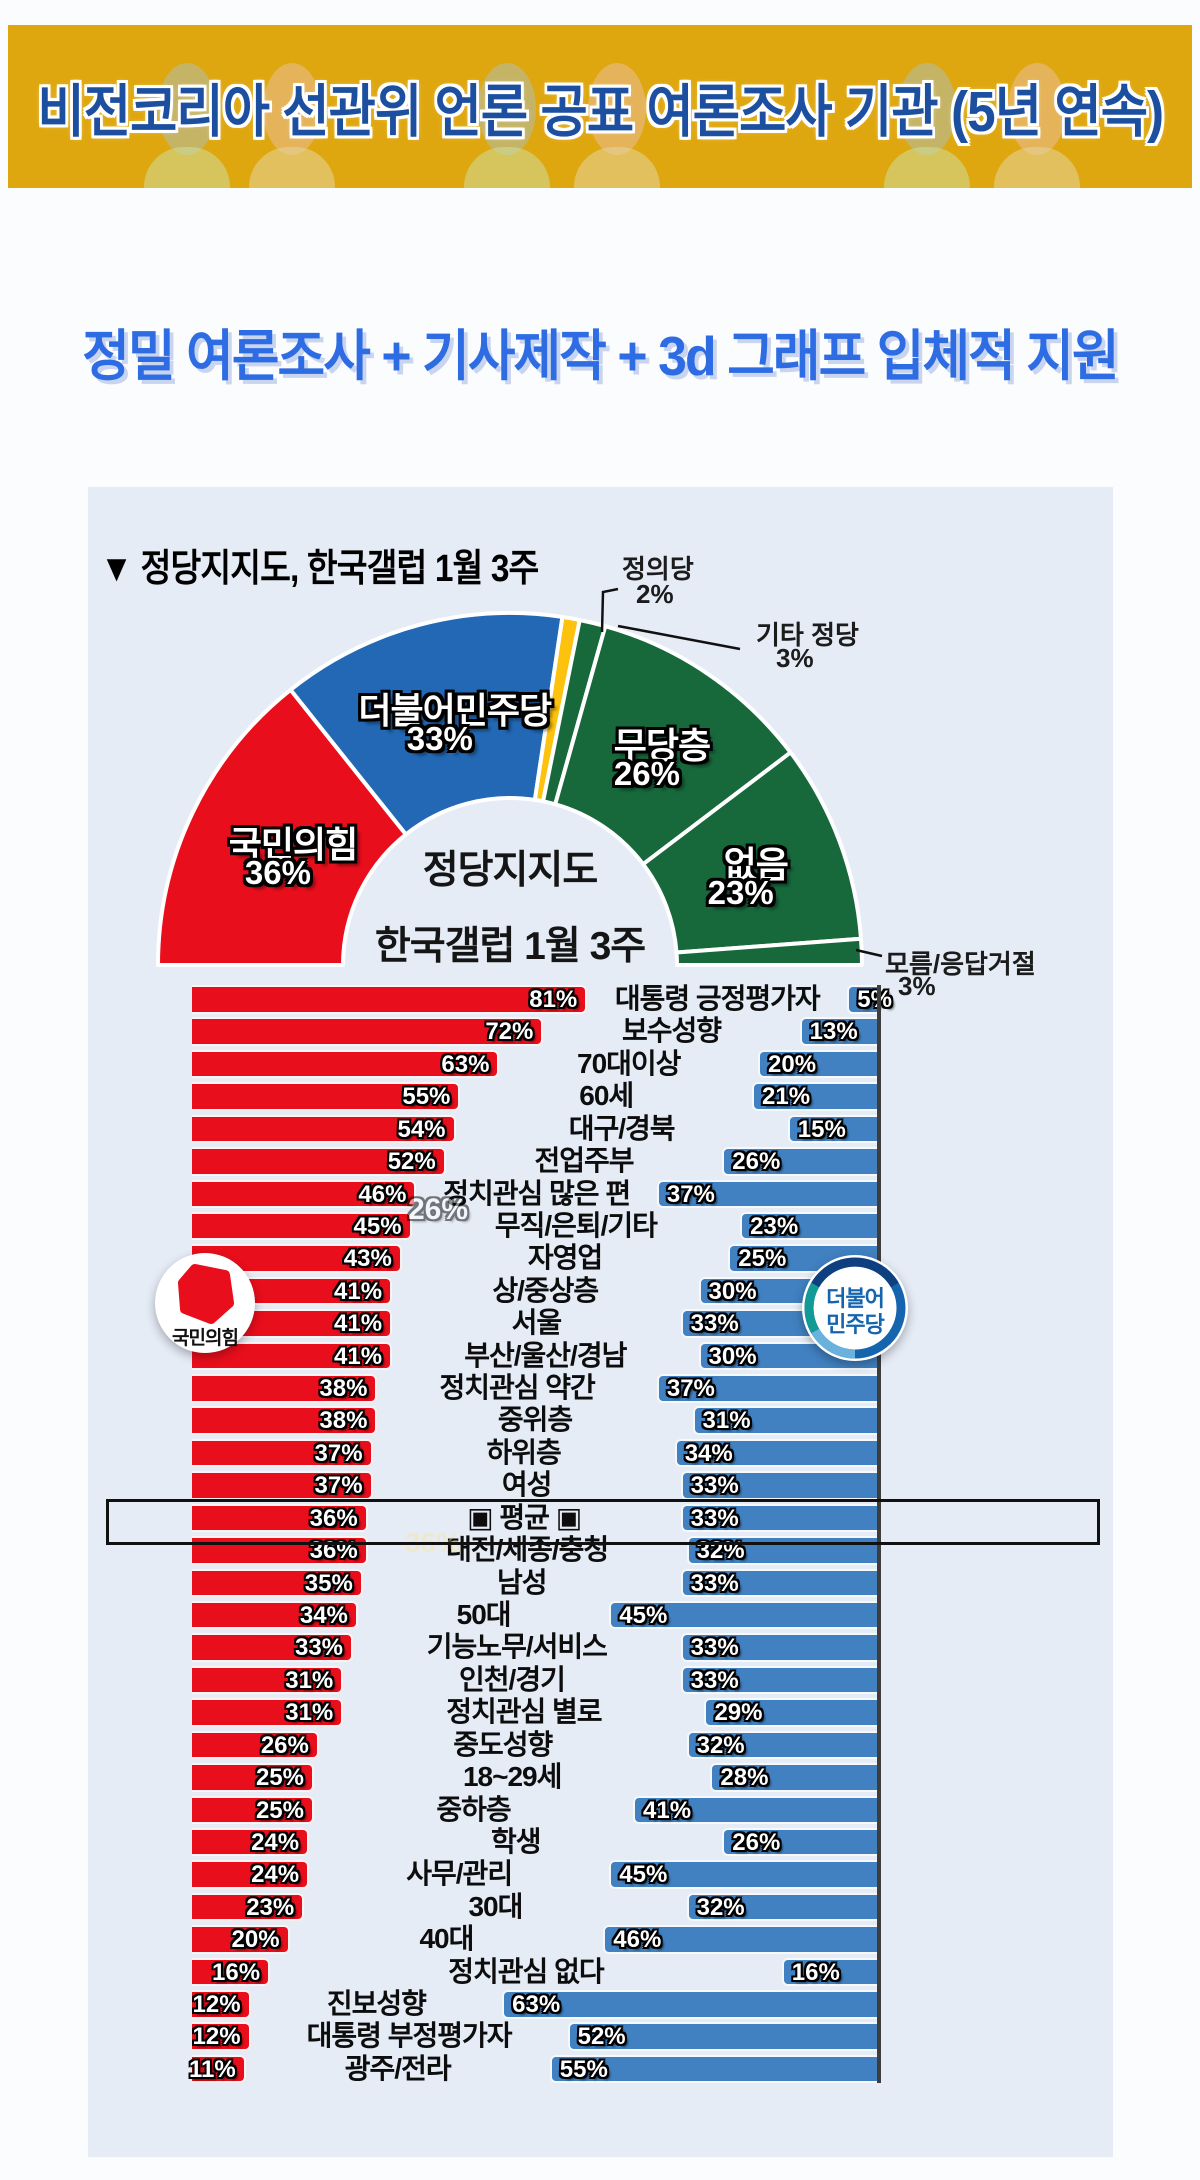  Describe the element at coordinates (187, 109) in the screenshot. I see `person-silhouette-head` at that location.